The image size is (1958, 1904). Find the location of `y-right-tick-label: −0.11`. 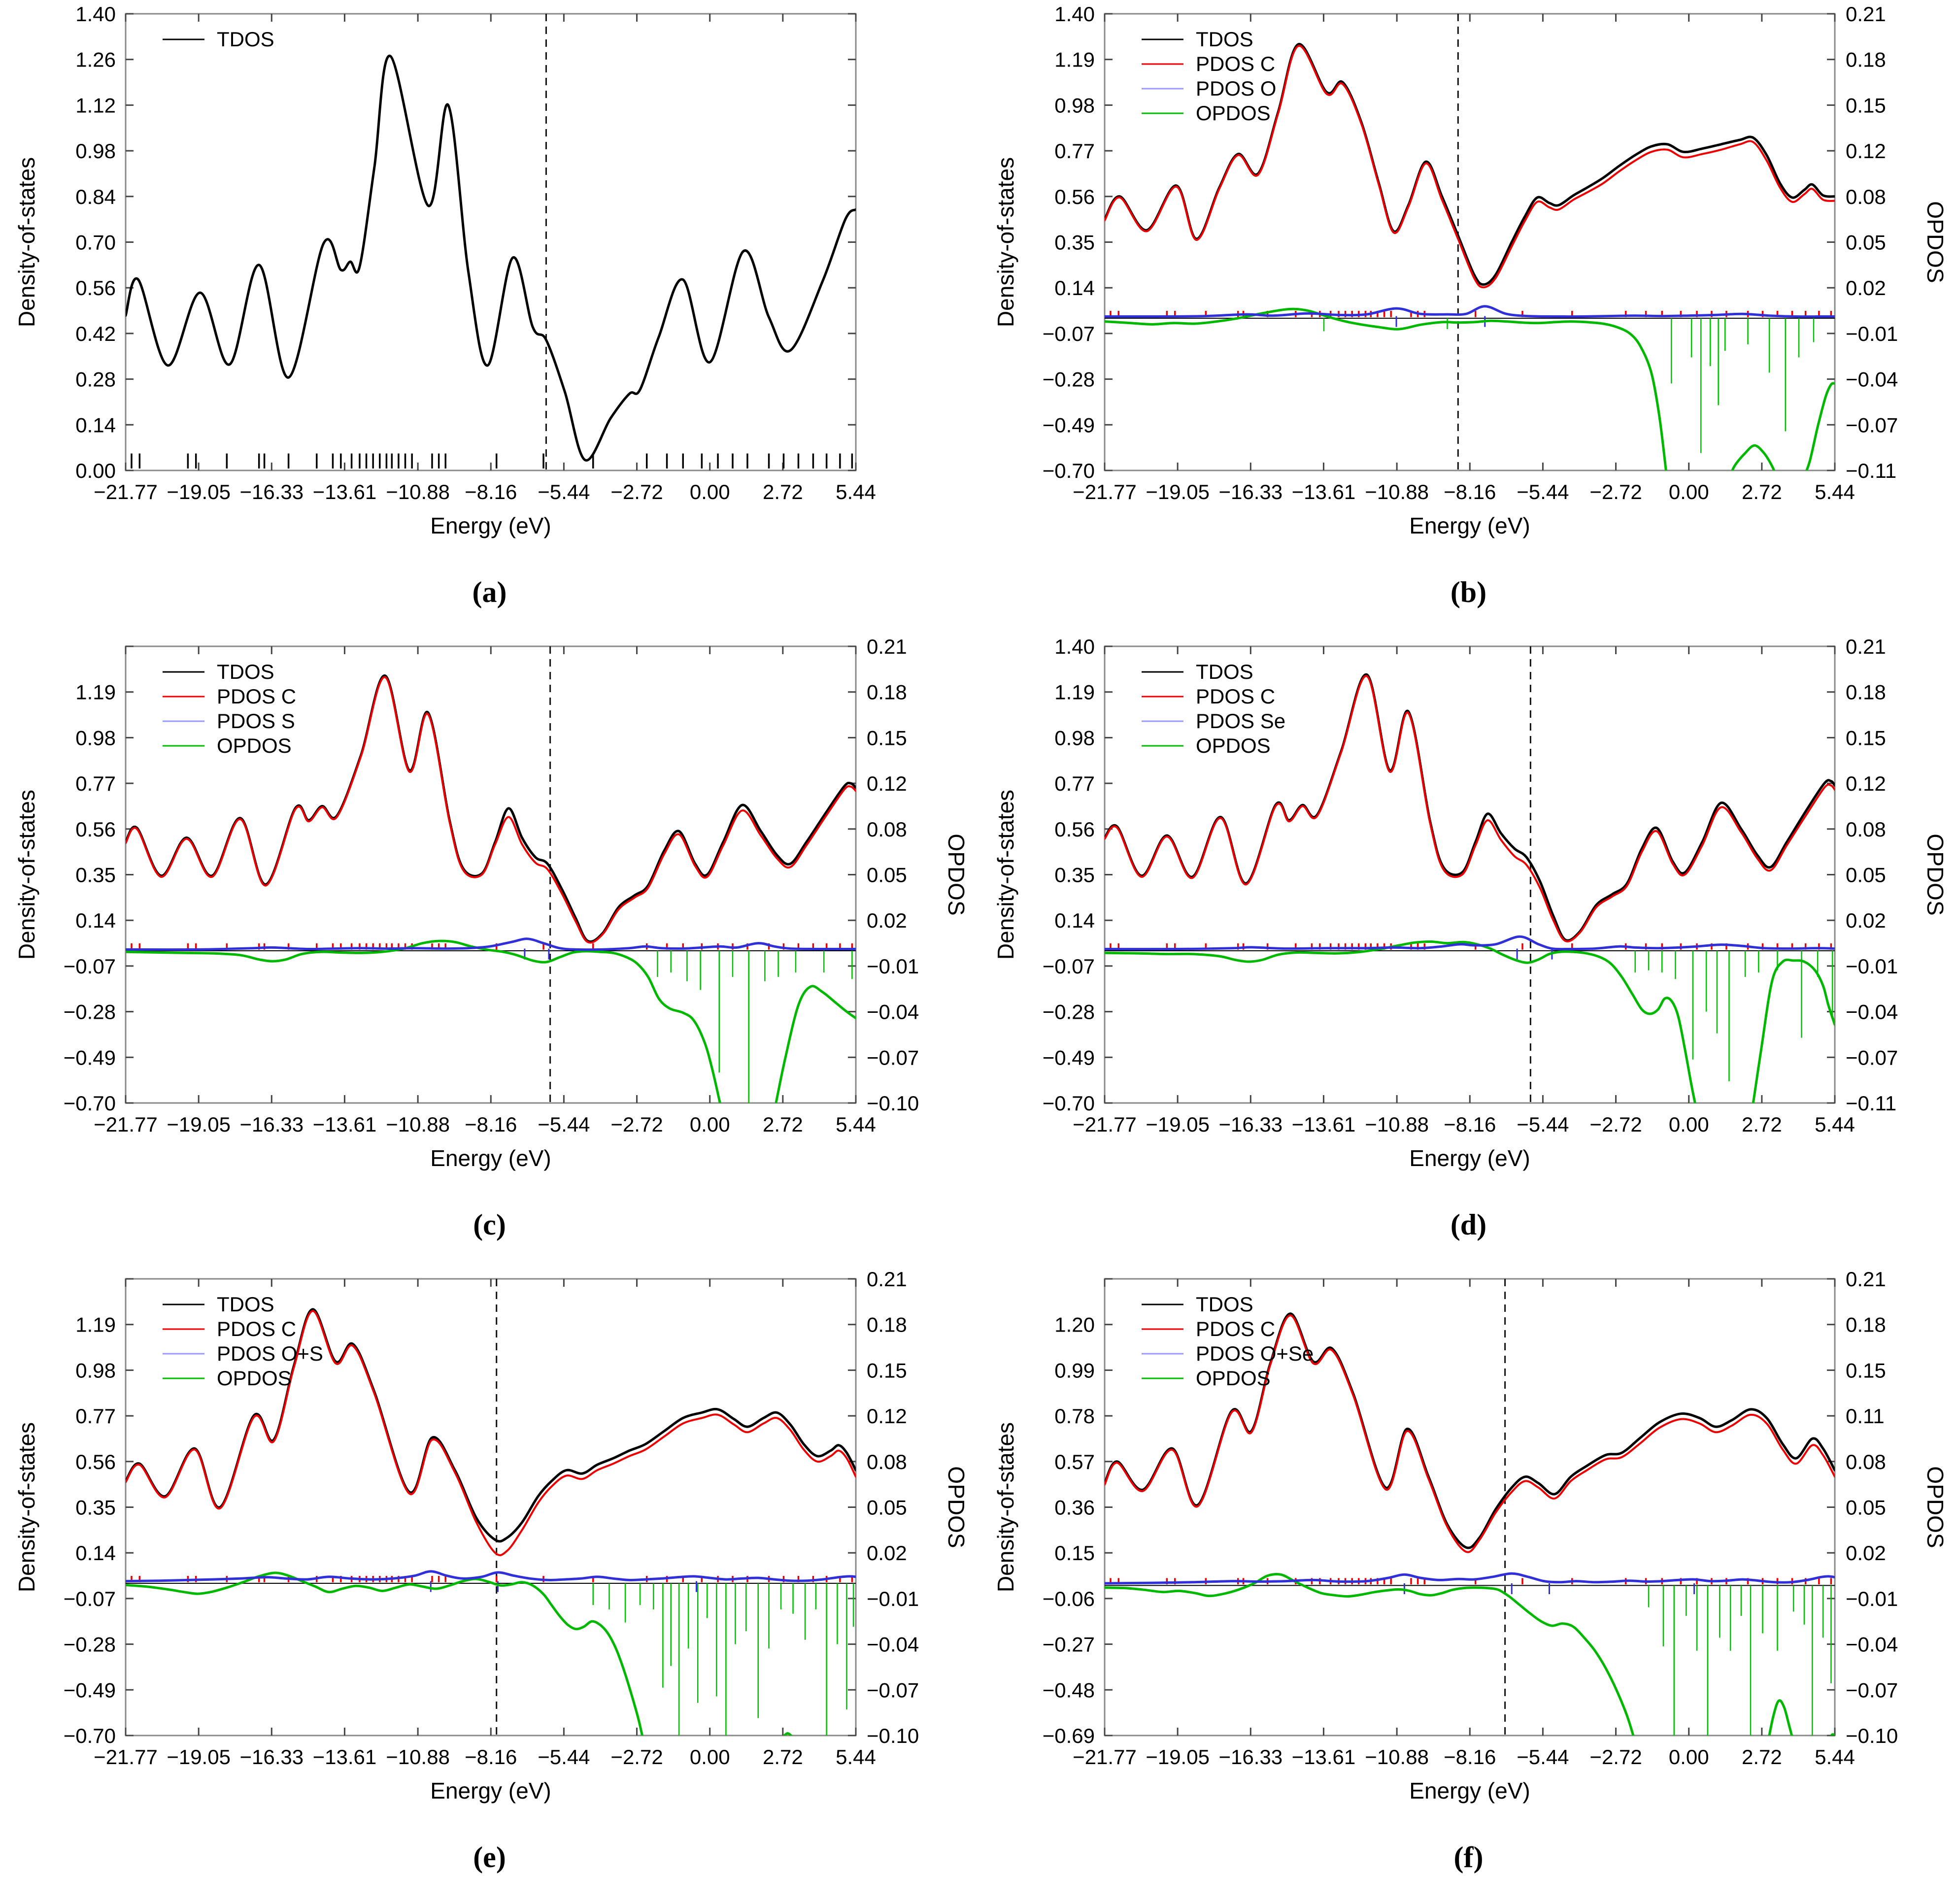

y-right-tick-label: −0.11 is located at coordinates (1871, 1103).